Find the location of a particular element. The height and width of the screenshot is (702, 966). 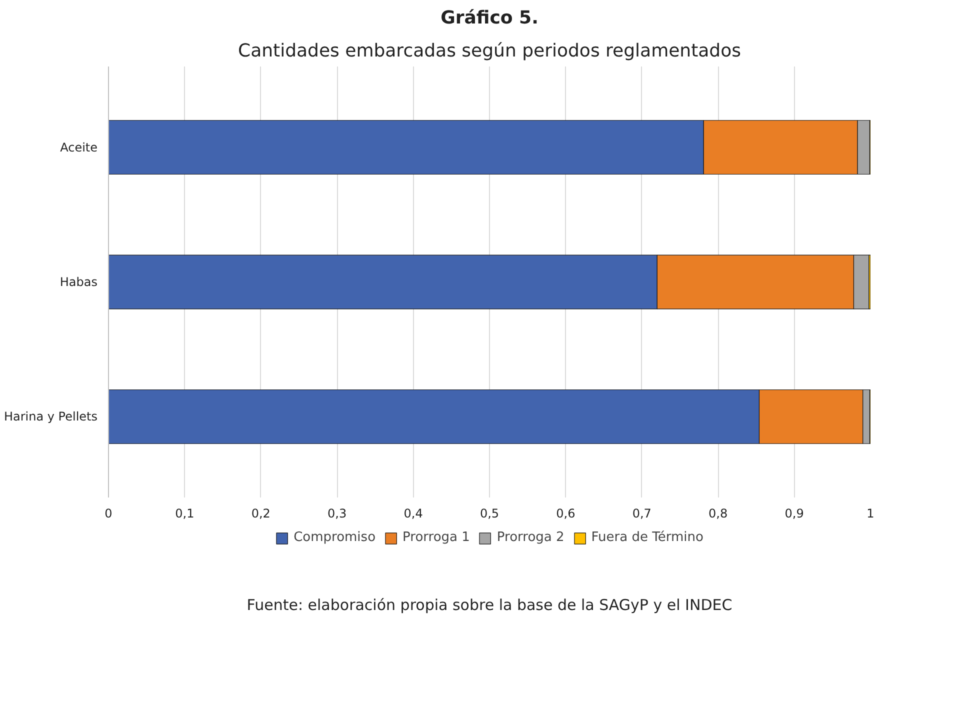

y-tick-label: Aceite is located at coordinates (79, 147).